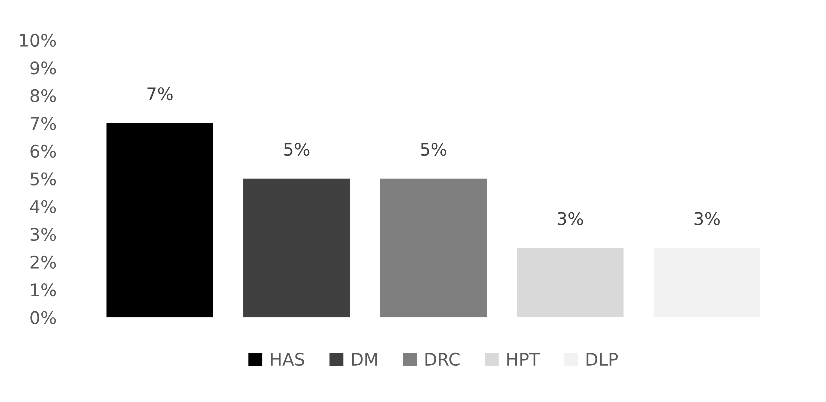  I want to click on legend-label: DRC, so click(443, 359).